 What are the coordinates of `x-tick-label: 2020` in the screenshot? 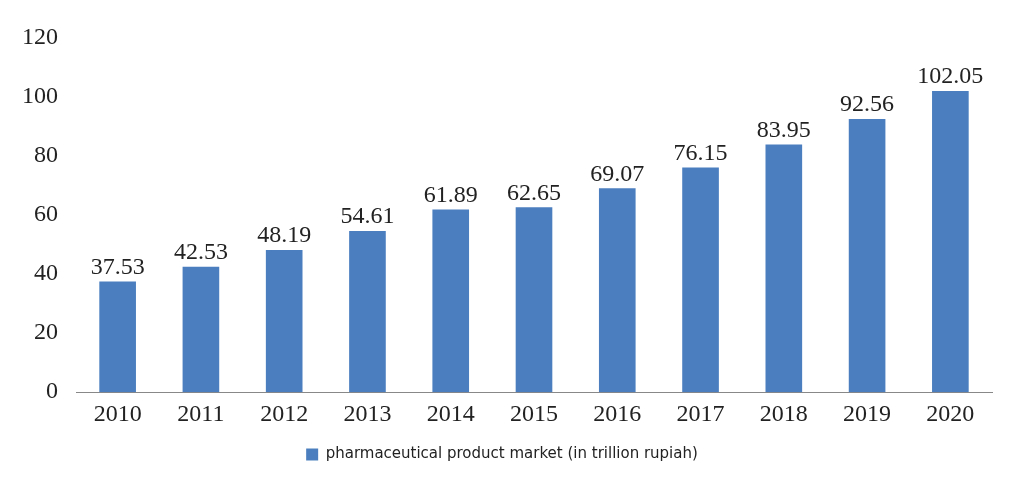 It's located at (950, 412).